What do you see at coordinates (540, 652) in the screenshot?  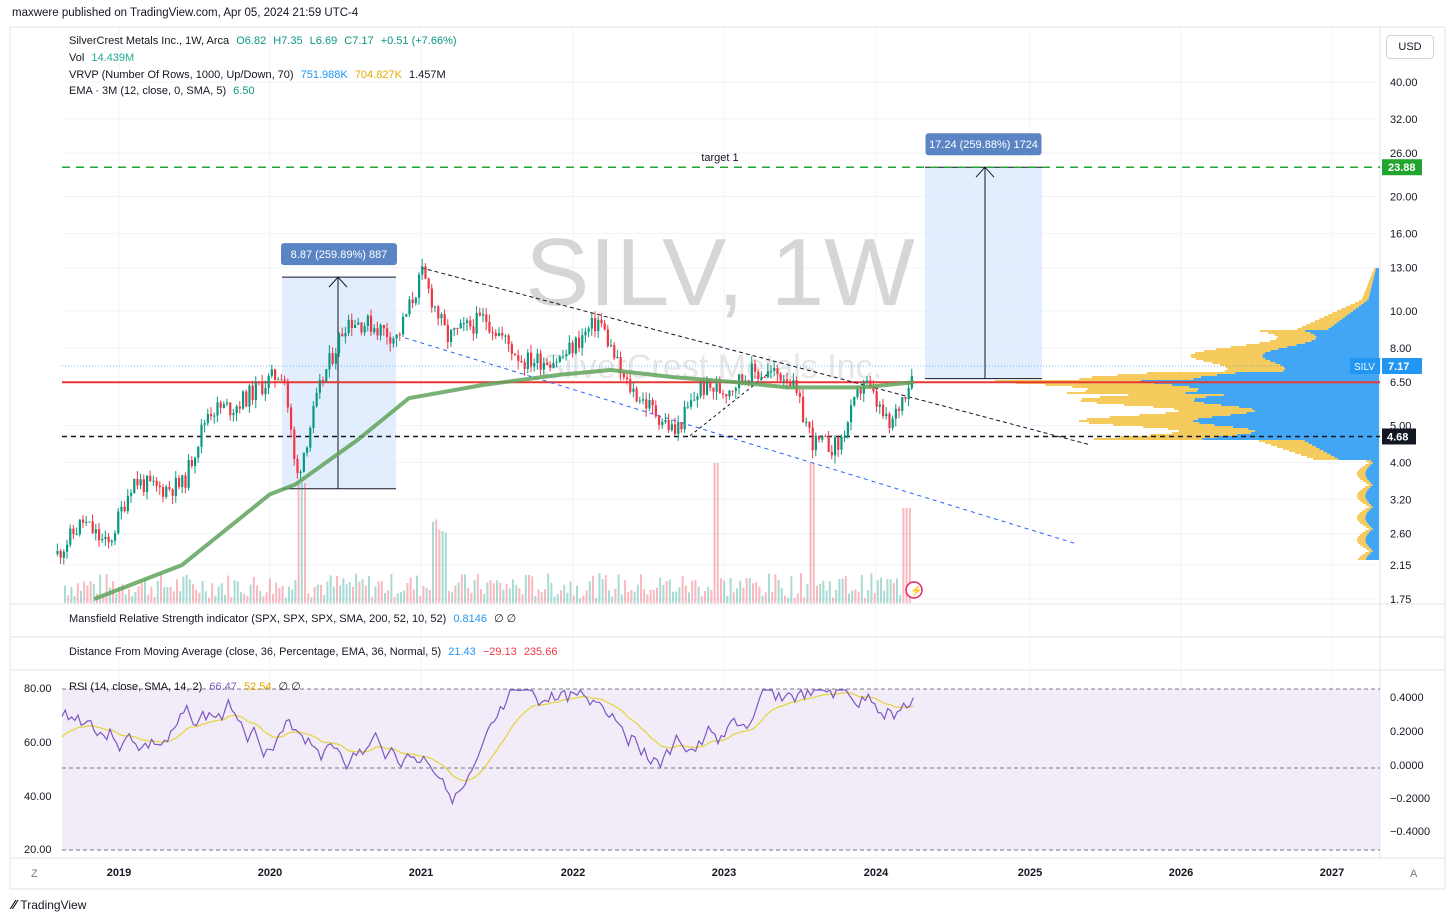 I see `dfma-v3: 235.66` at bounding box center [540, 652].